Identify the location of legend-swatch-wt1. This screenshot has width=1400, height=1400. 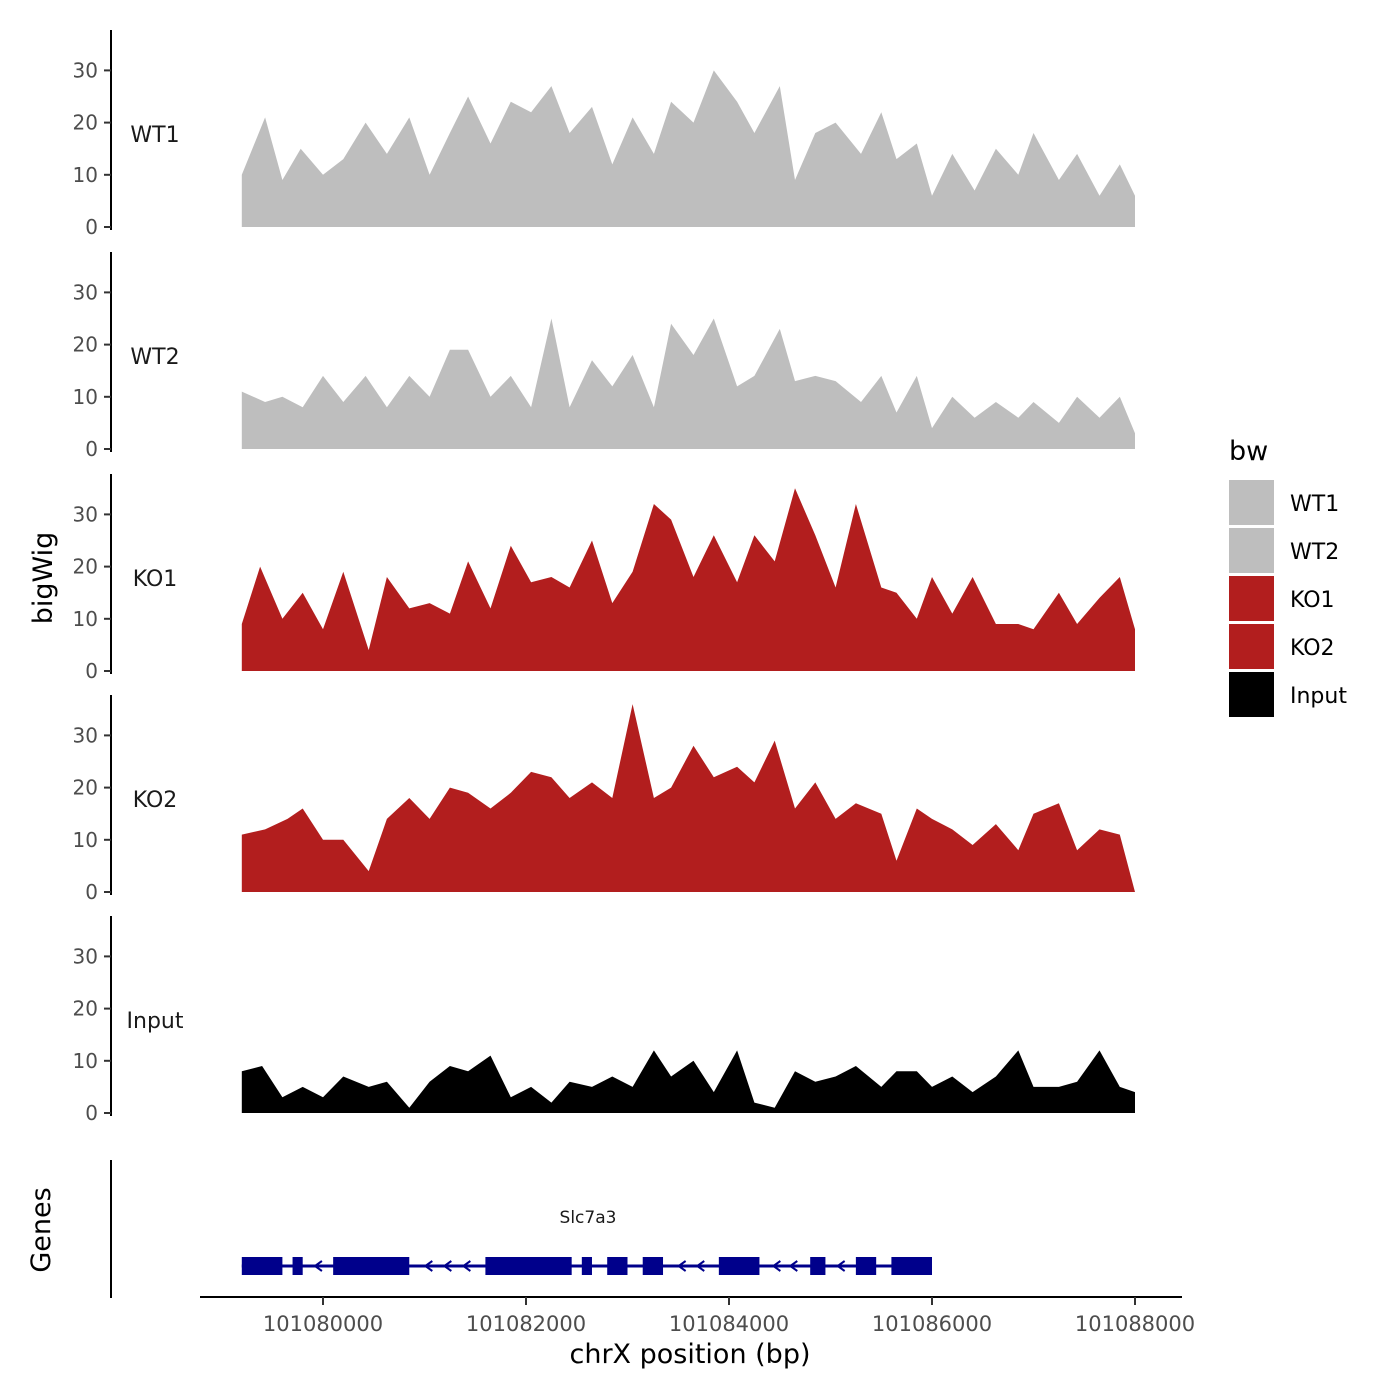
(1251, 502).